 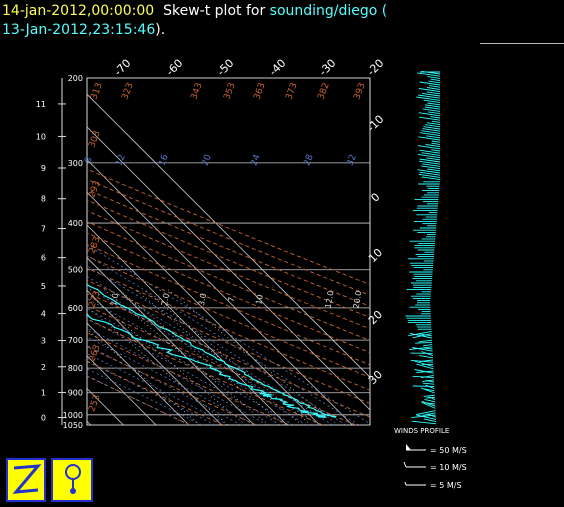 I want to click on mixing-ratio-label: 7, so click(x=232, y=299).